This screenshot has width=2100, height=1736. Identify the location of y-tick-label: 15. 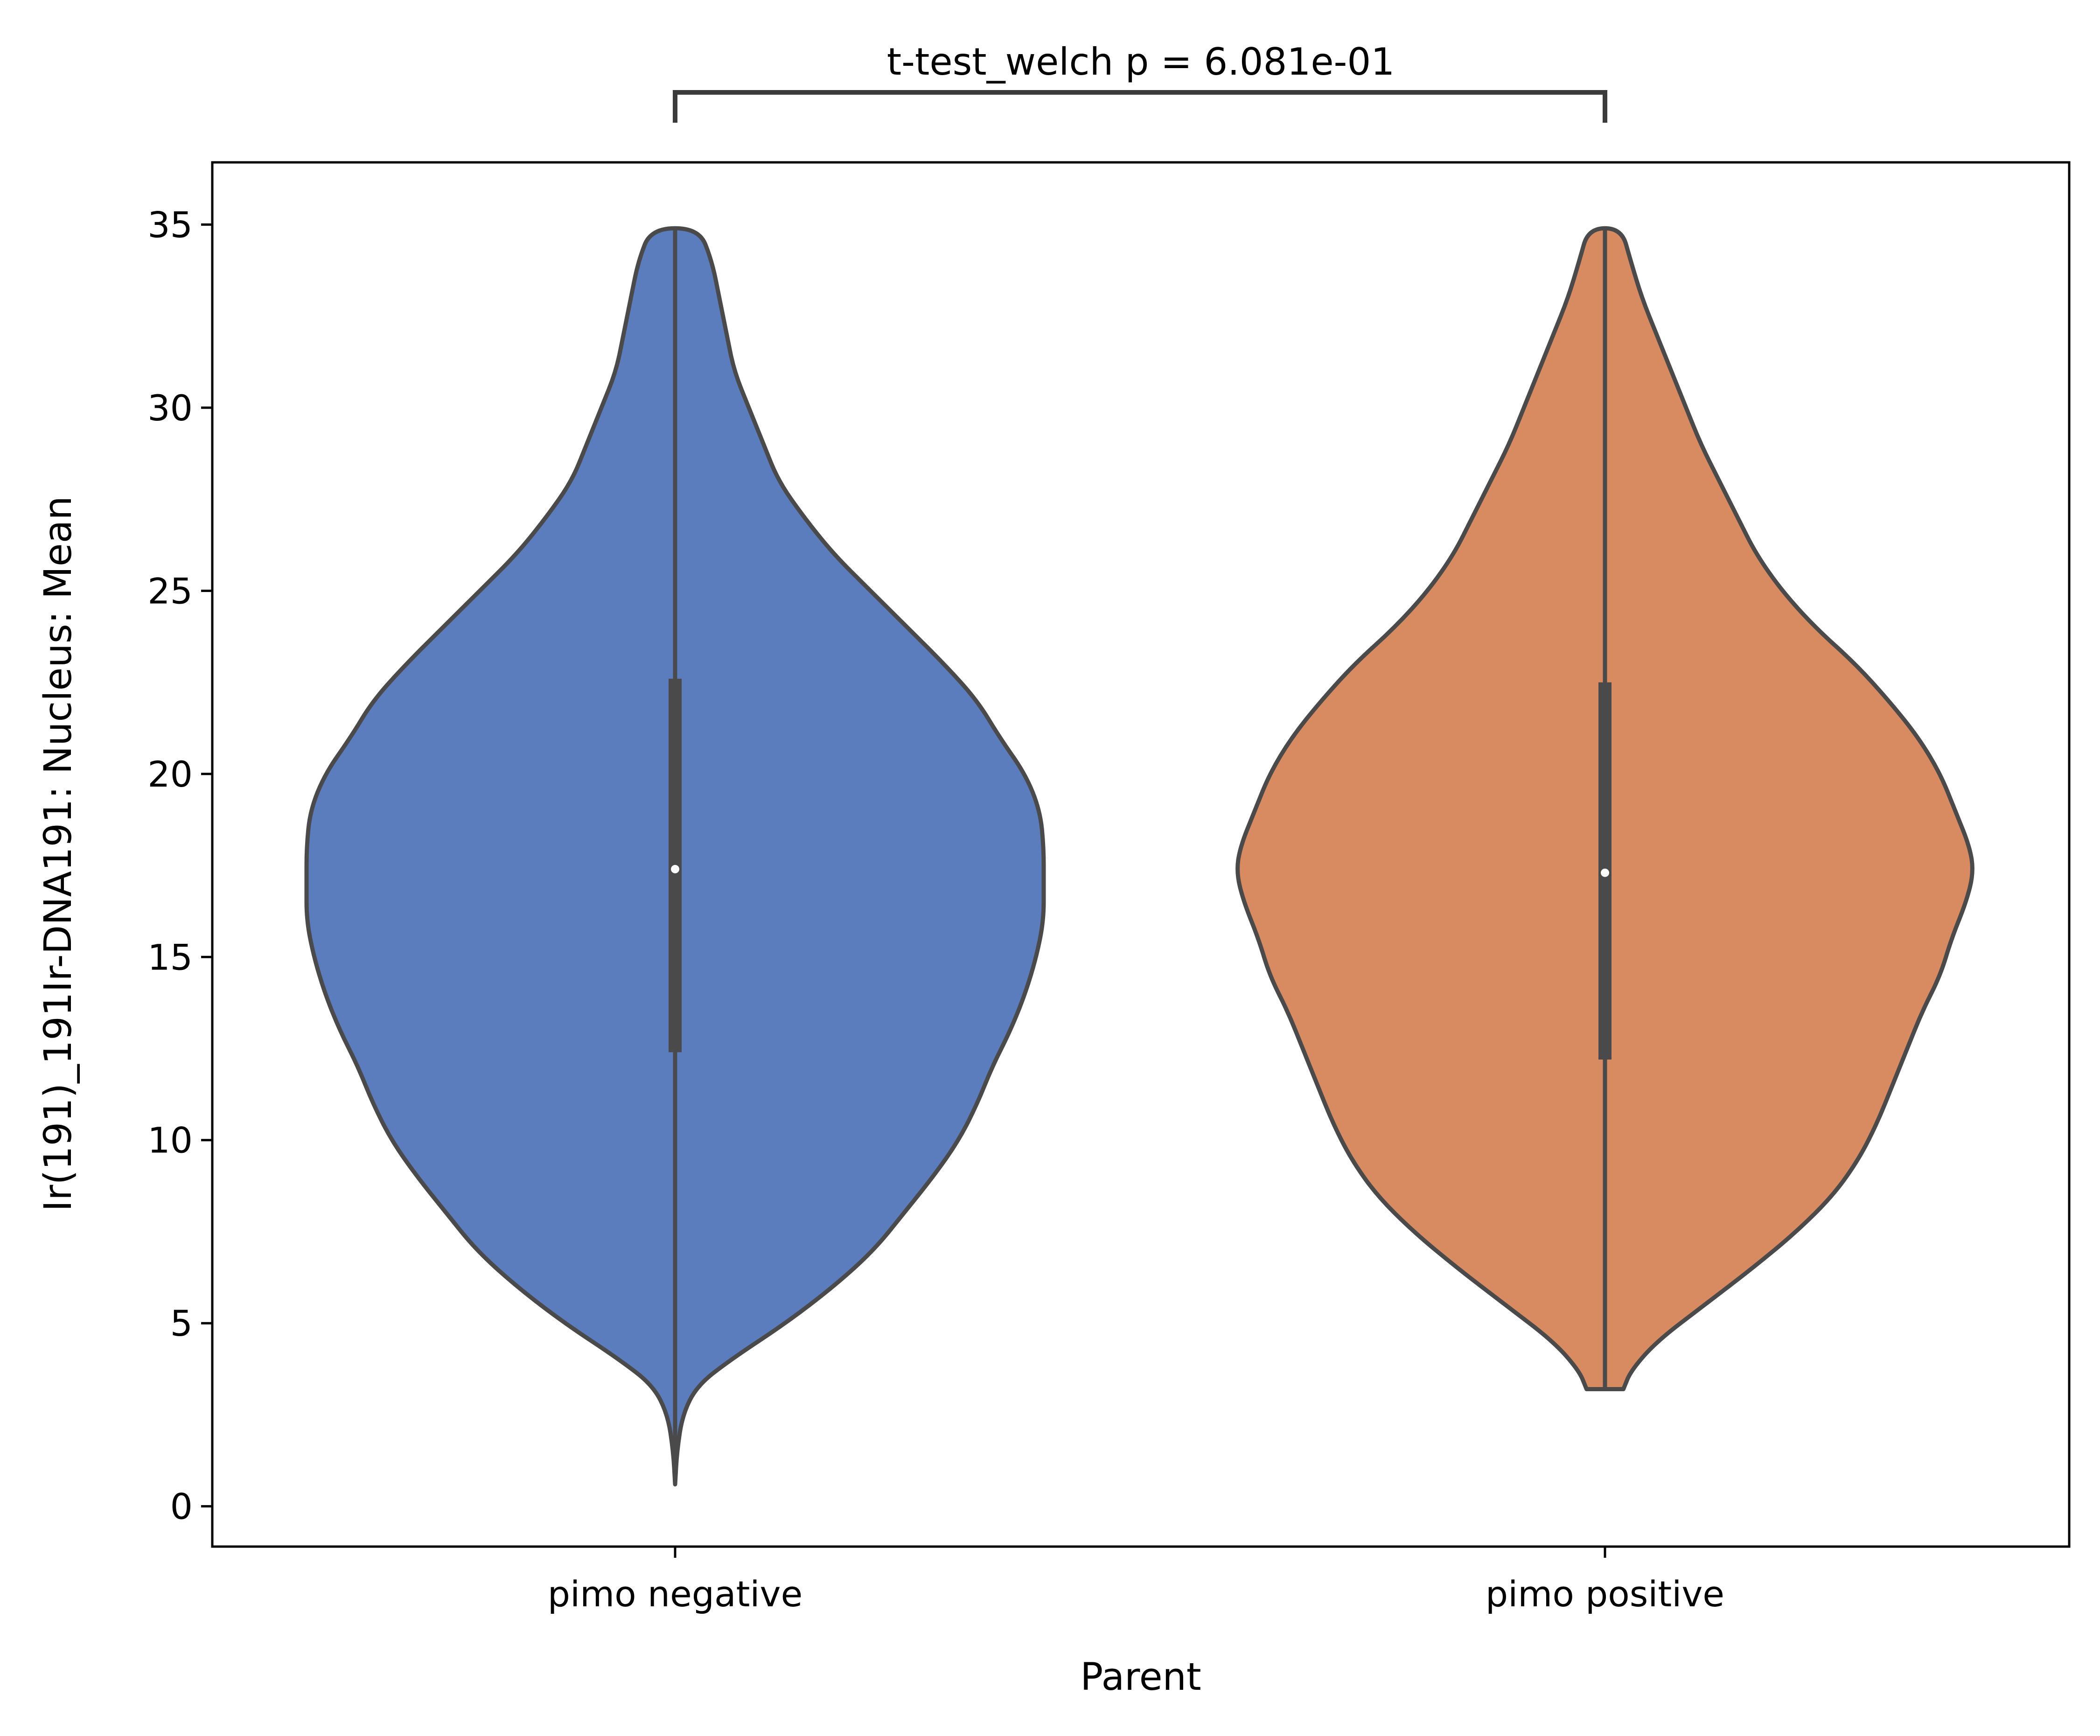
(170, 957).